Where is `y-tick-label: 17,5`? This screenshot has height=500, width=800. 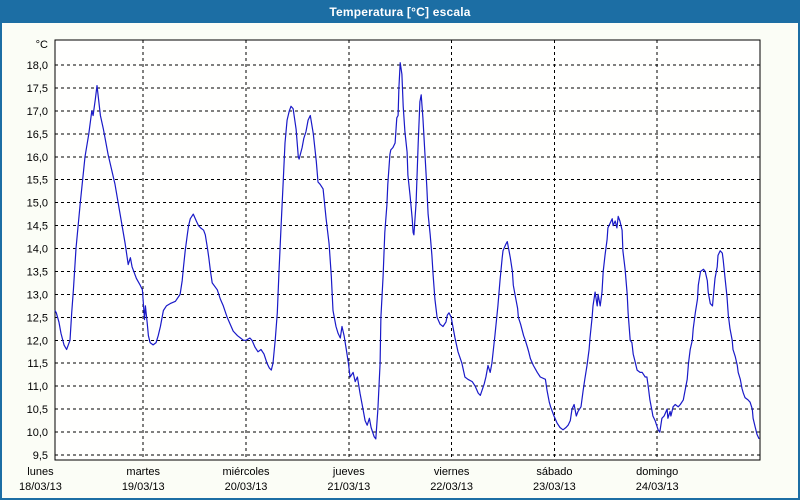
y-tick-label: 17,5 is located at coordinates (37, 89).